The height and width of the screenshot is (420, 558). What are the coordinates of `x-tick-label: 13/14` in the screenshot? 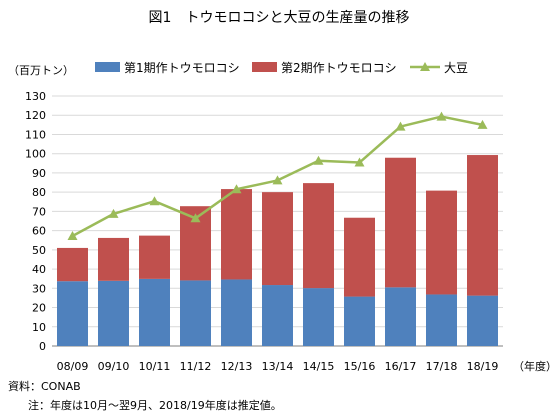 It's located at (278, 366).